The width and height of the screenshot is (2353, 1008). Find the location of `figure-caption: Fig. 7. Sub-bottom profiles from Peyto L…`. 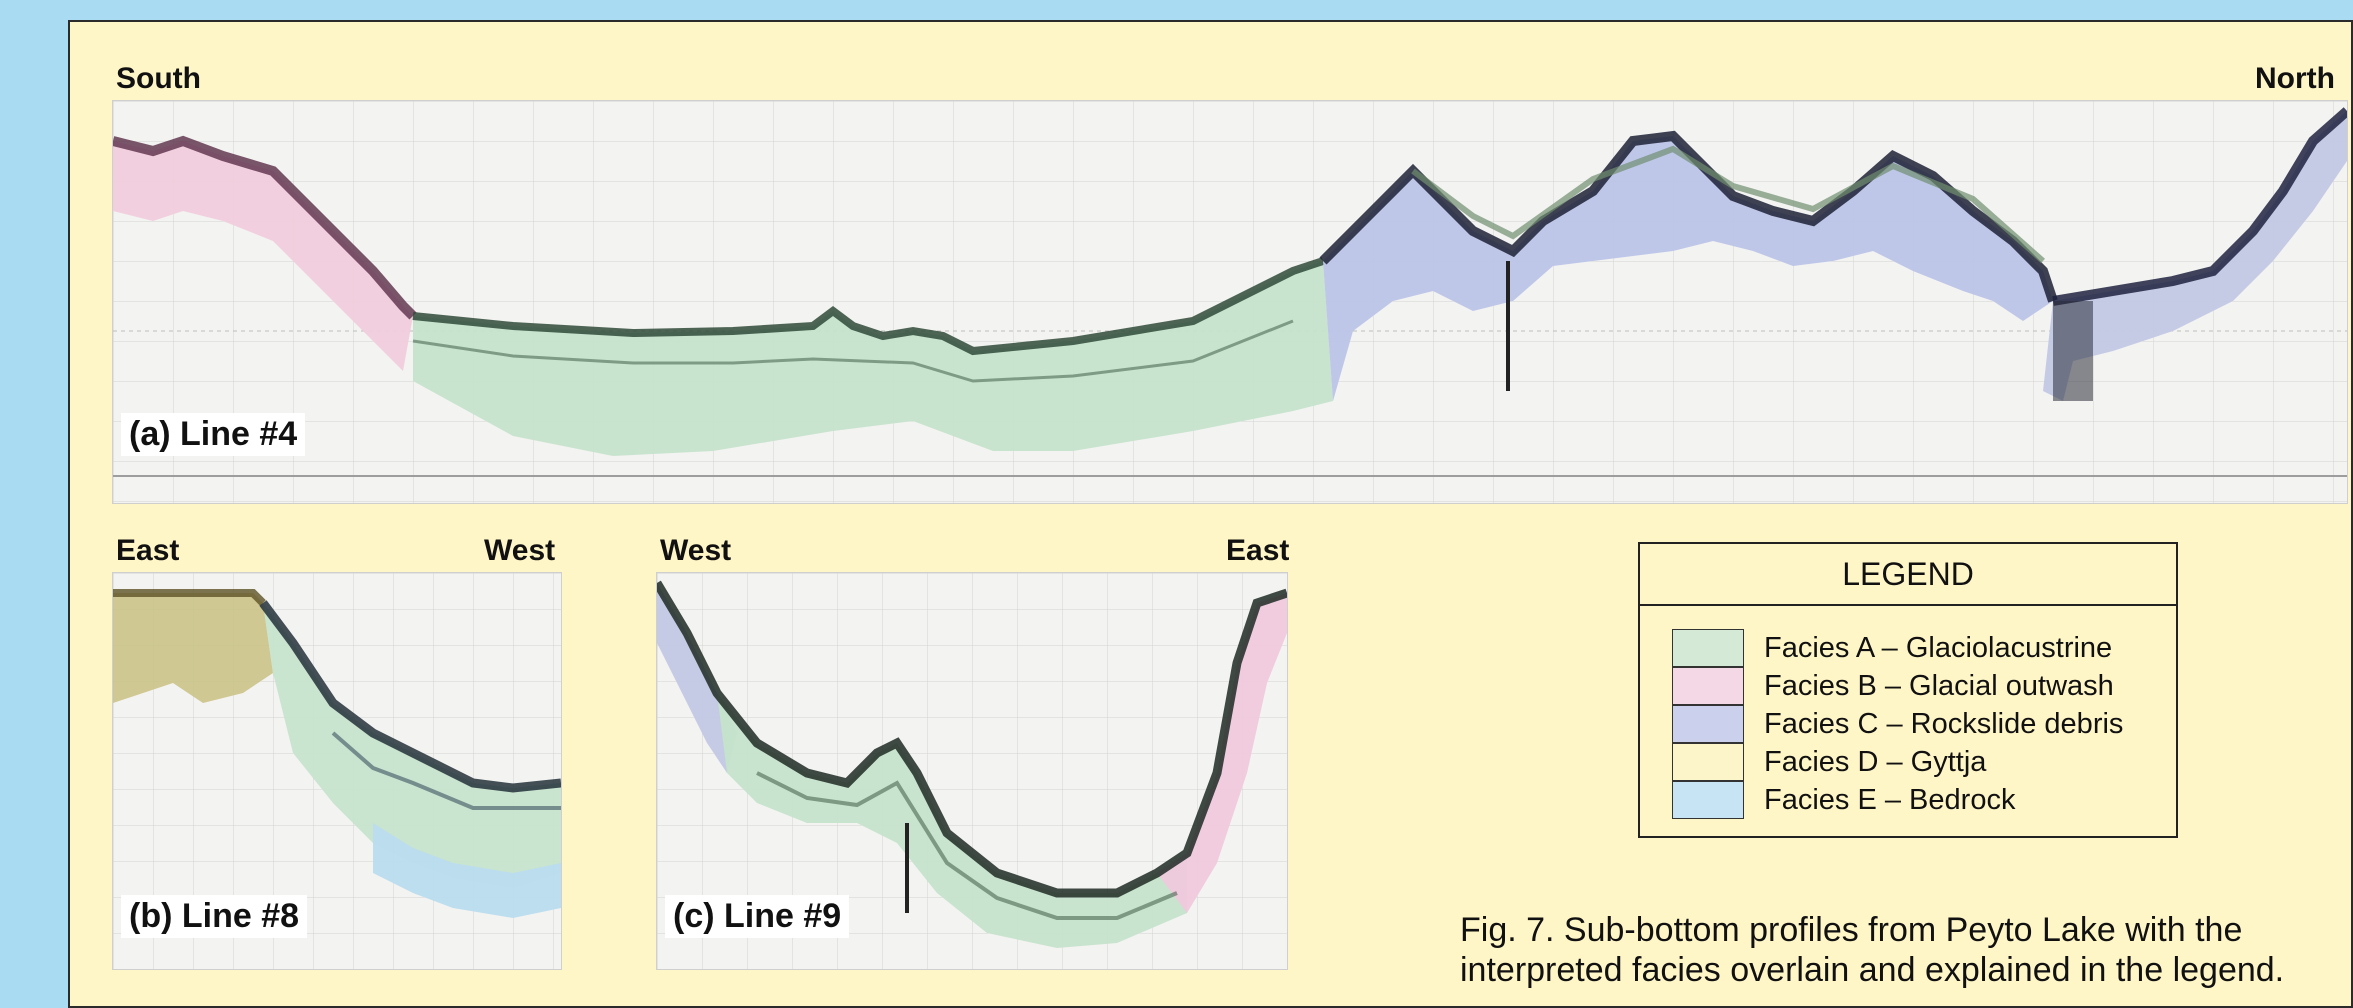

figure-caption: Fig. 7. Sub-bottom profiles from Peyto L… is located at coordinates (1906, 950).